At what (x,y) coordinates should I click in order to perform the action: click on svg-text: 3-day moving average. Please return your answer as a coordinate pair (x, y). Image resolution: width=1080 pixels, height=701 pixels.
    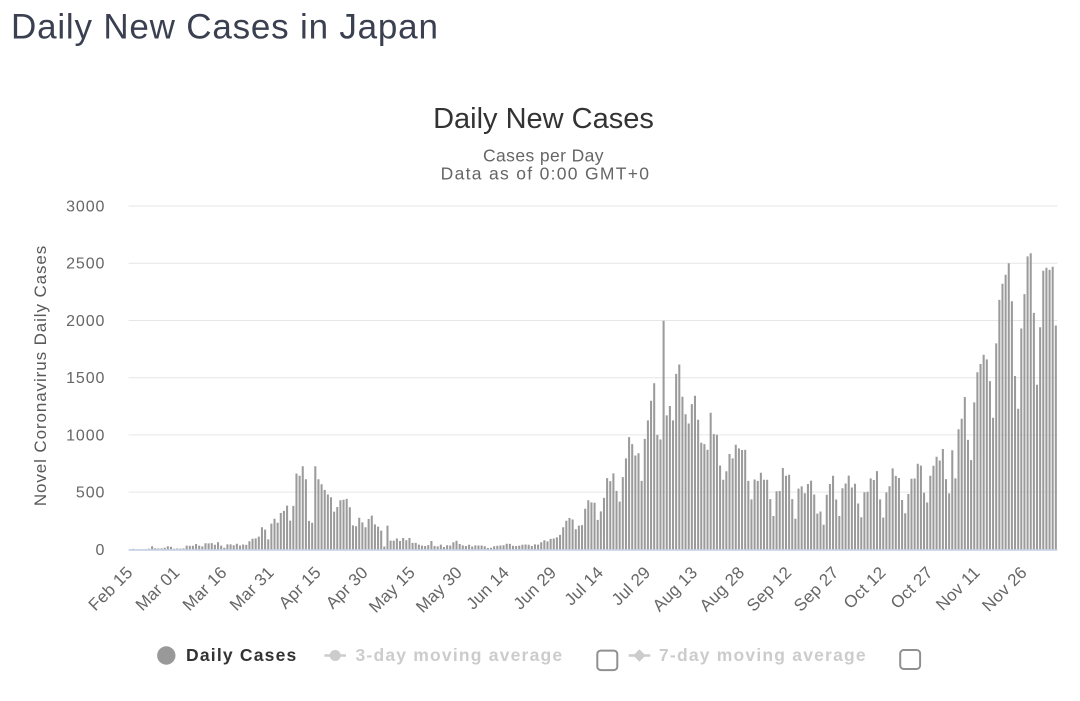
    Looking at the image, I should click on (460, 655).